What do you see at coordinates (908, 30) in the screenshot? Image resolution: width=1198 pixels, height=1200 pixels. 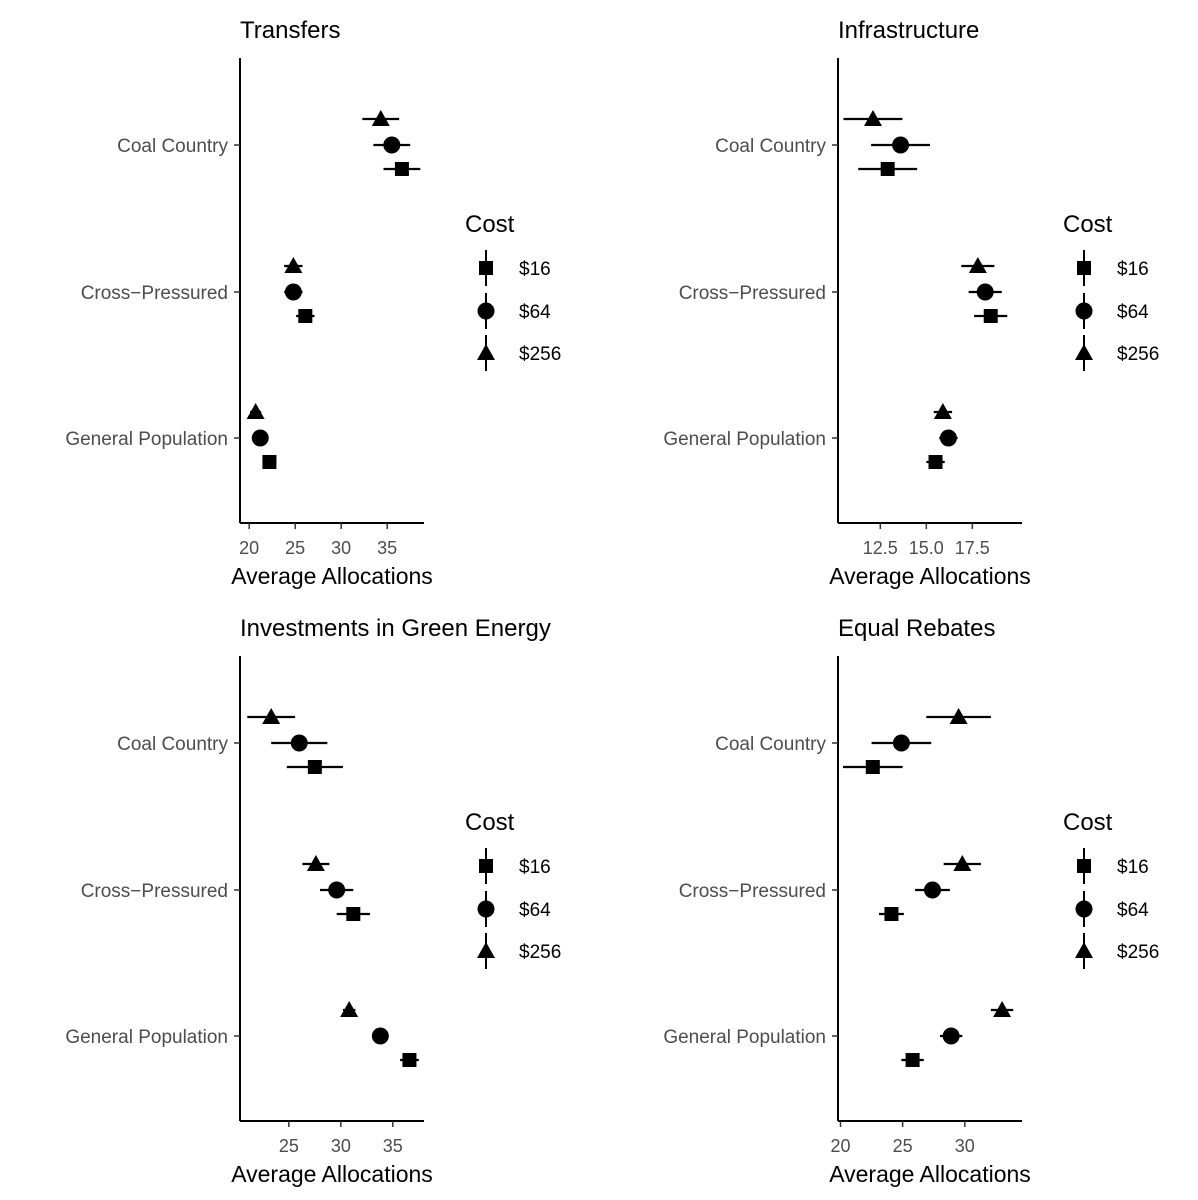 I see `panel-title: Infrastructure` at bounding box center [908, 30].